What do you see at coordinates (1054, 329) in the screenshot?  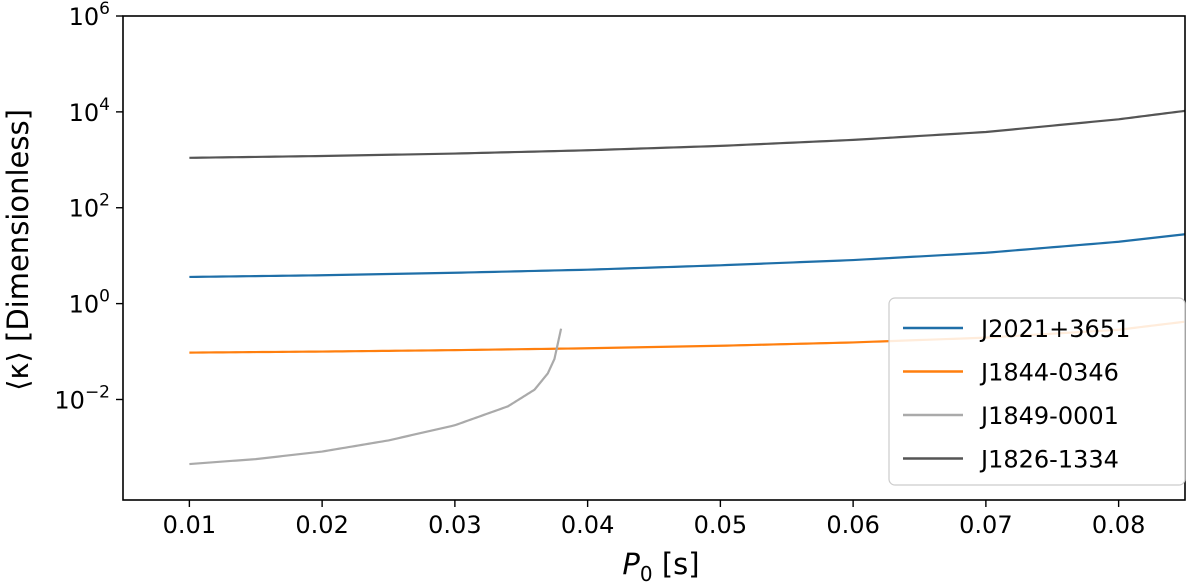 I see `legend-label: J2021+3651` at bounding box center [1054, 329].